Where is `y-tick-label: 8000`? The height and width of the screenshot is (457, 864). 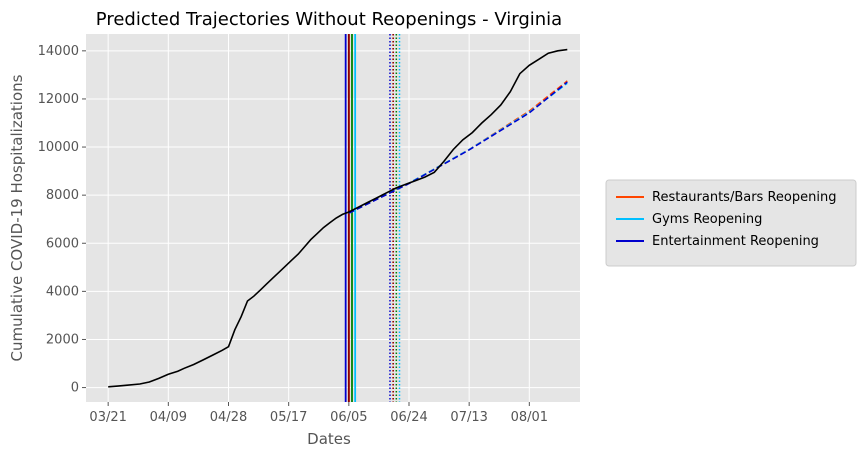
y-tick-label: 8000 is located at coordinates (62, 195).